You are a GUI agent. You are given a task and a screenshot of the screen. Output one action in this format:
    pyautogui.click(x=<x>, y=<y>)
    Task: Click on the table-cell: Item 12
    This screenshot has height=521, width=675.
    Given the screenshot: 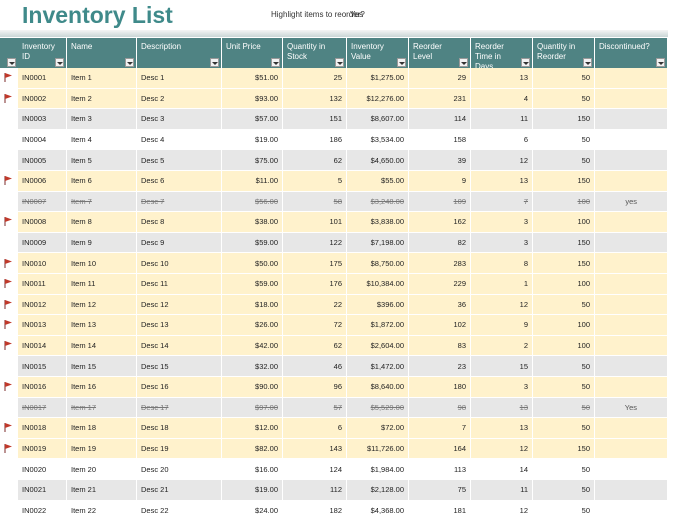 What is the action you would take?
    pyautogui.click(x=102, y=305)
    